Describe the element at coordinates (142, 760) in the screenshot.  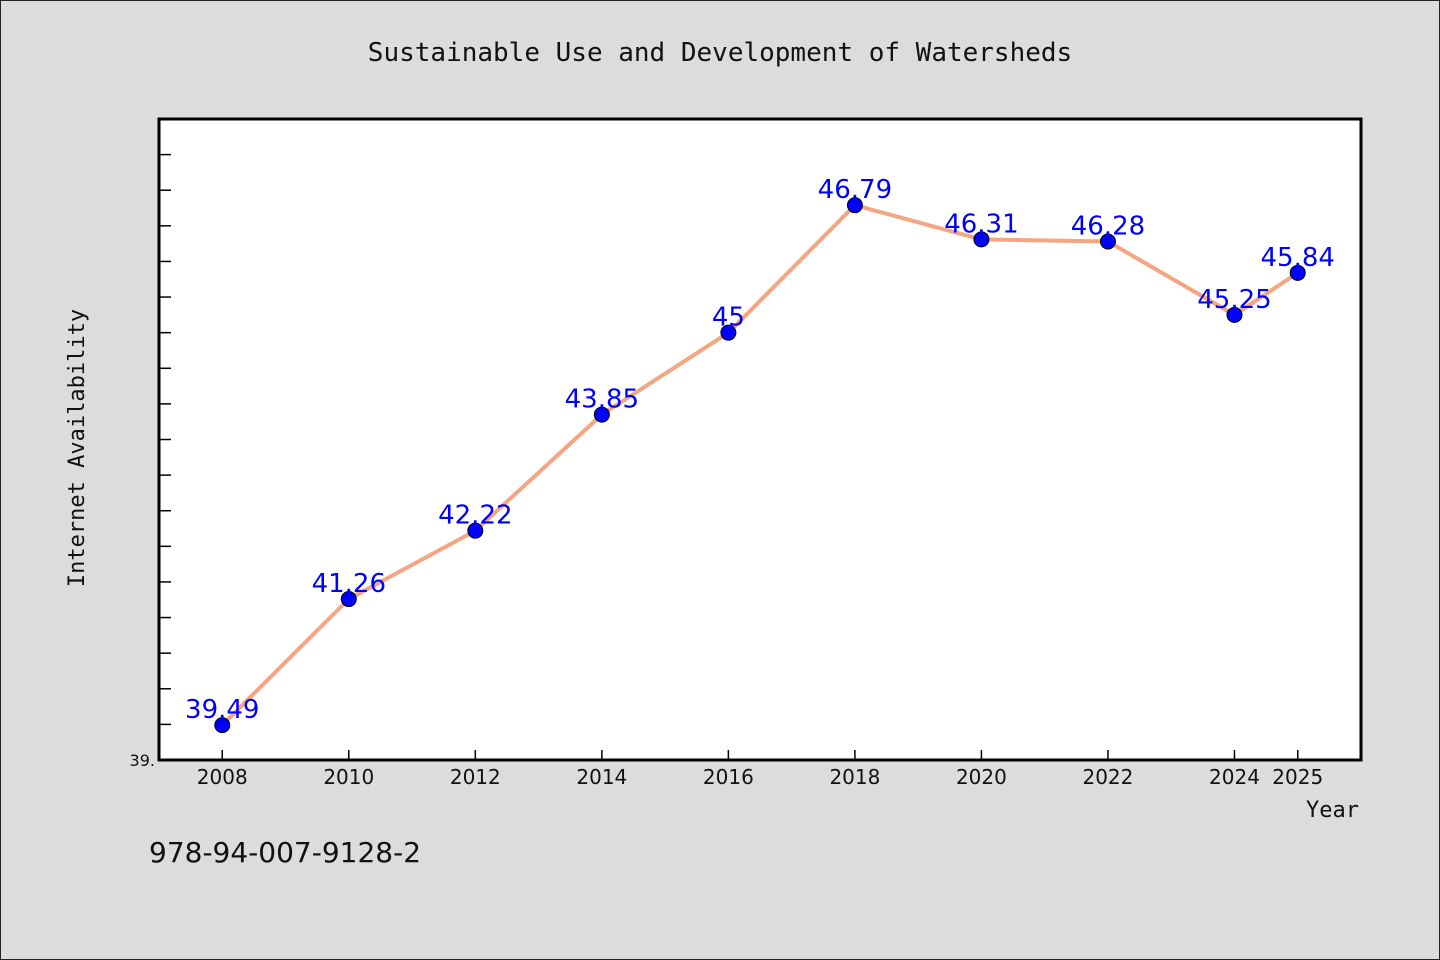
I see `y-tick-label: 39.` at that location.